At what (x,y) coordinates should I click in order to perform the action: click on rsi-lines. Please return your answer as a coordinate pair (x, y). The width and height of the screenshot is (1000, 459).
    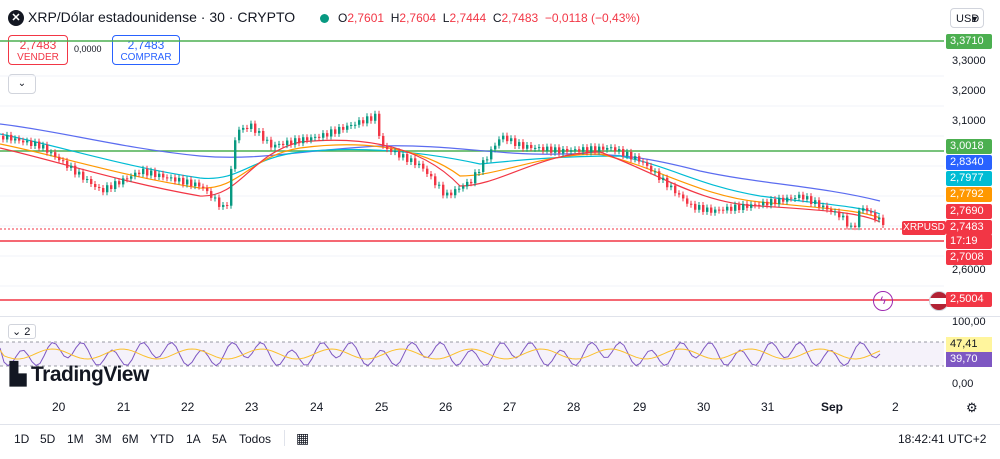
    Looking at the image, I should click on (440, 354).